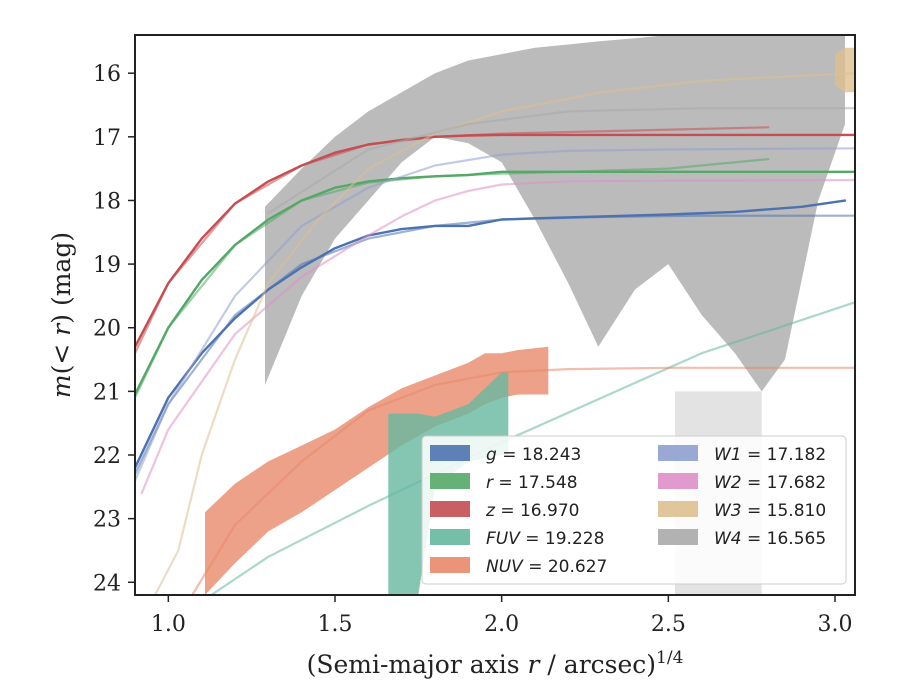 This screenshot has height=700, width=900. Describe the element at coordinates (61, 315) in the screenshot. I see `y-axis-label: m(< r) (mag)` at that location.